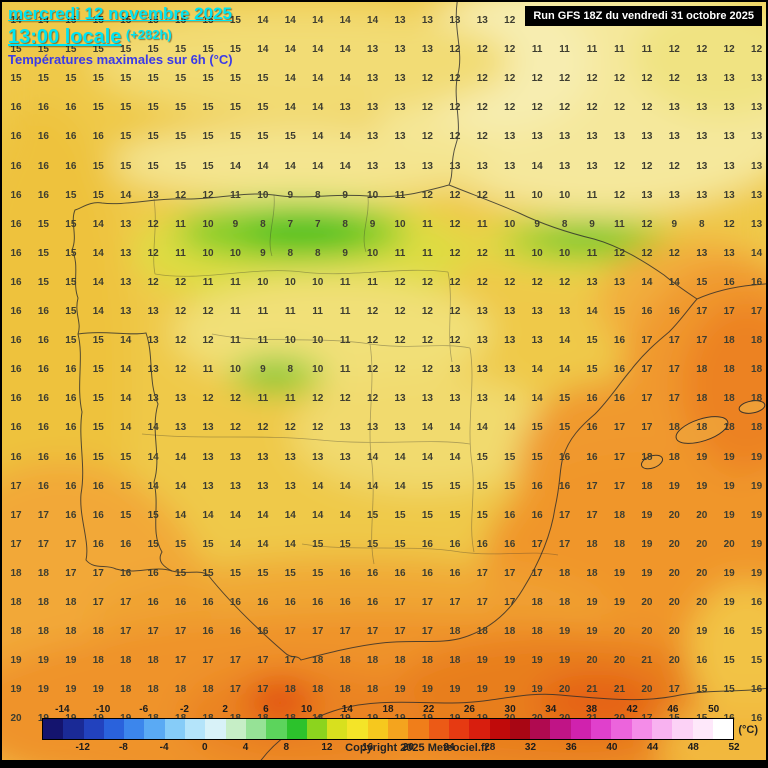  Describe the element at coordinates (123, 747) in the screenshot. I see `scale-label: -8` at that location.